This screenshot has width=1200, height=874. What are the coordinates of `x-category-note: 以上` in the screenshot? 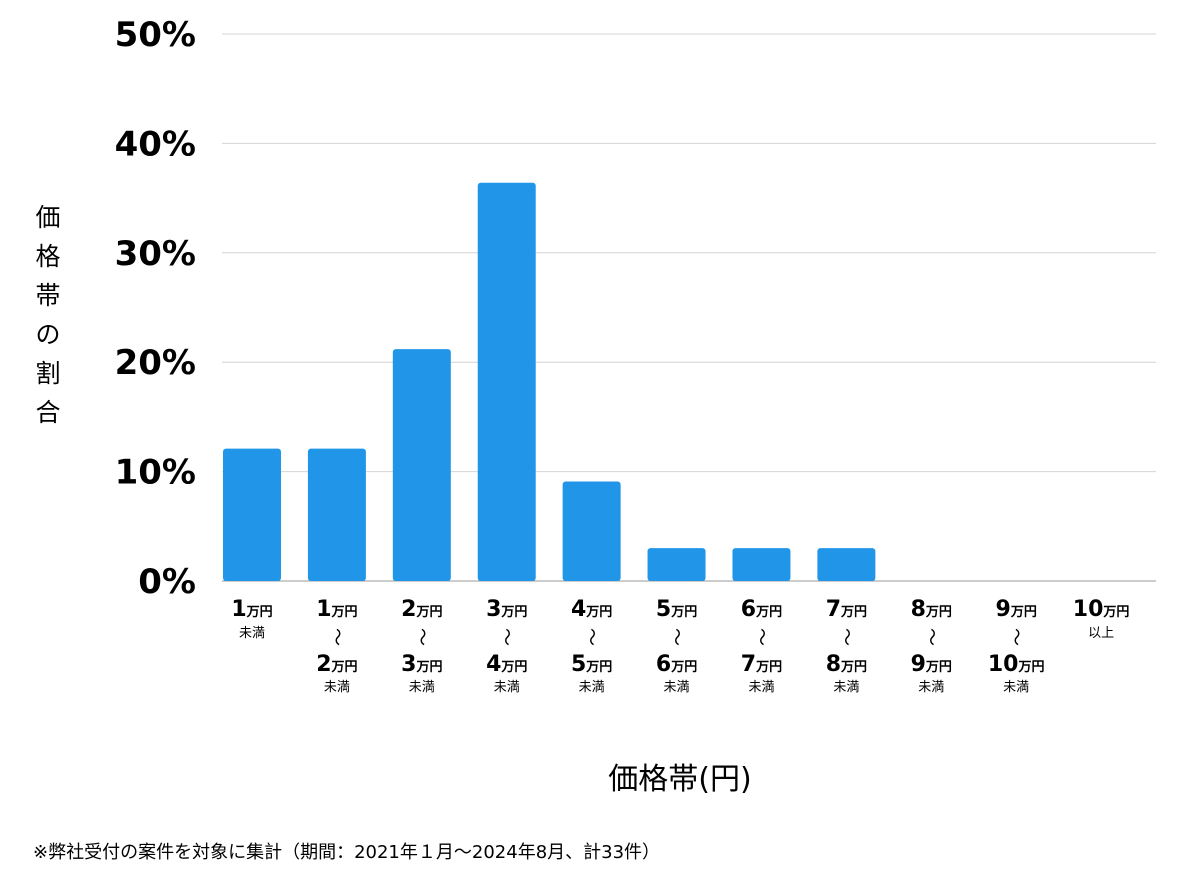 It's located at (1101, 633).